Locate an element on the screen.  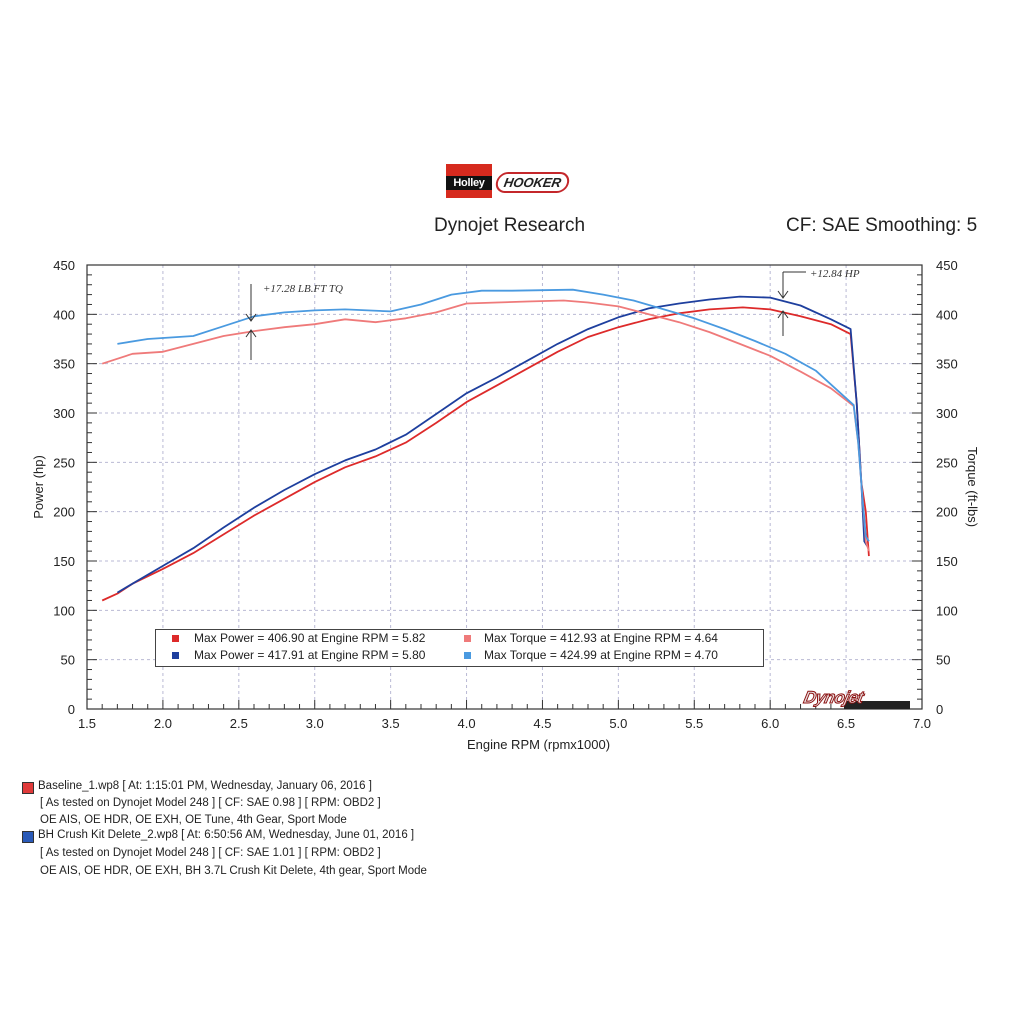
dynojet-bar is located at coordinates (877, 705).